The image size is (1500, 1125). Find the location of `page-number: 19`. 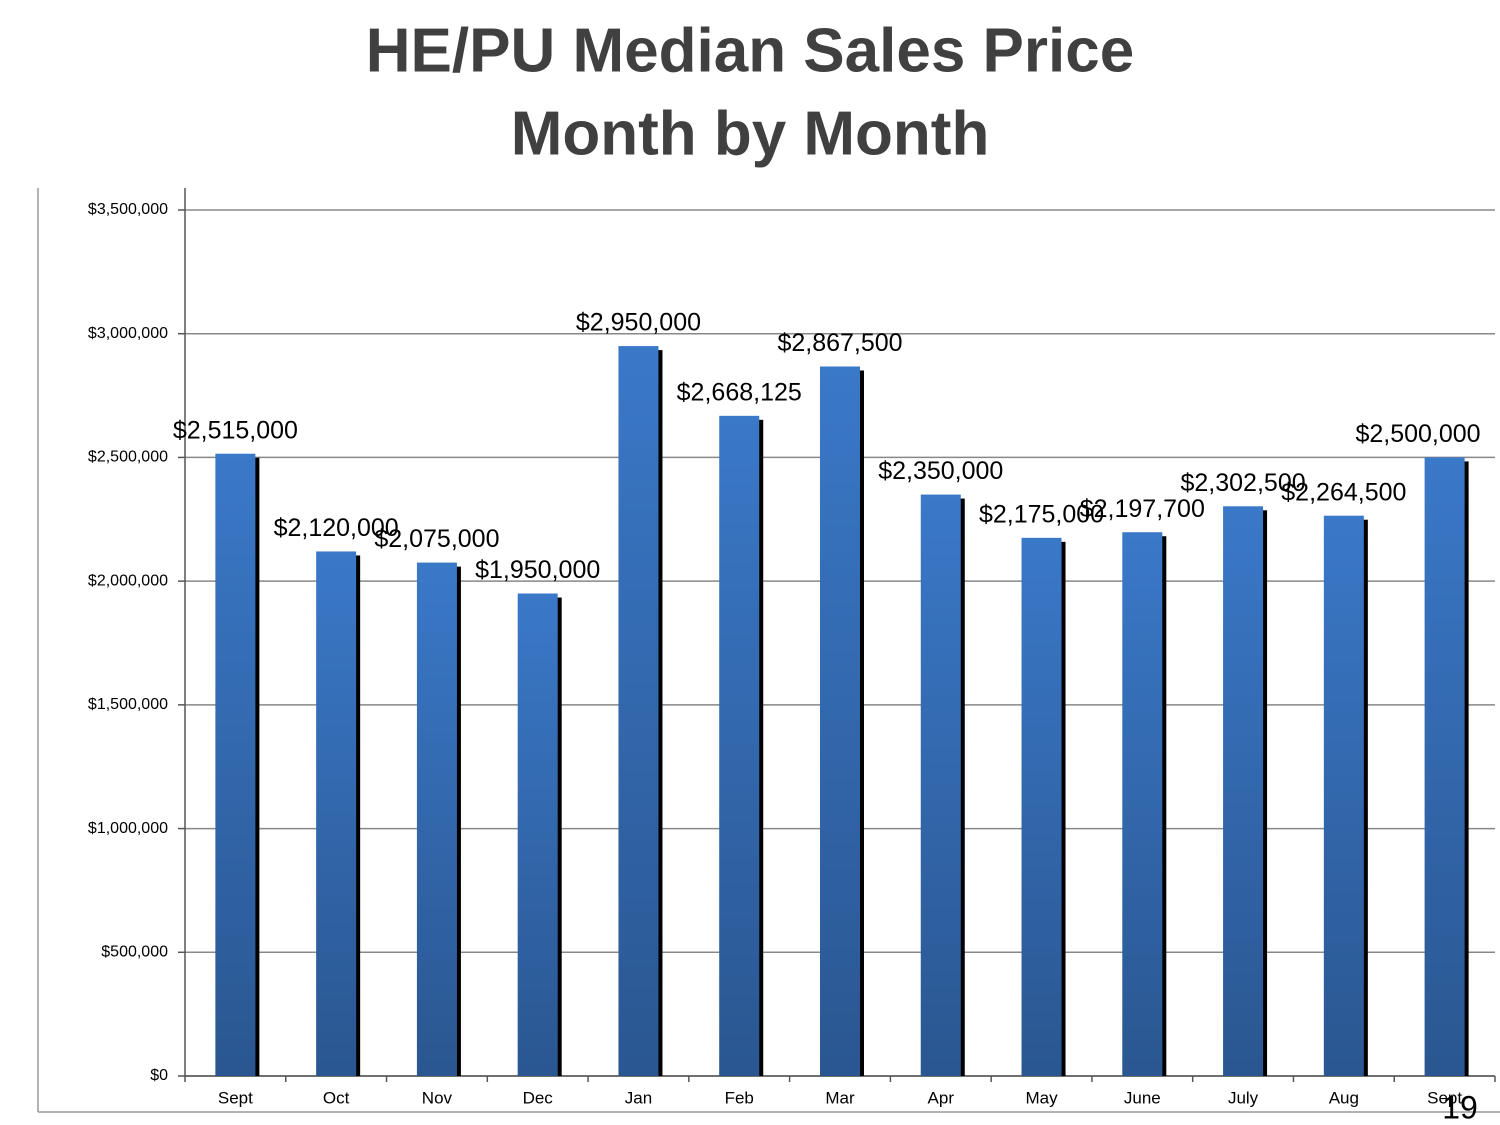

page-number: 19 is located at coordinates (1460, 1107).